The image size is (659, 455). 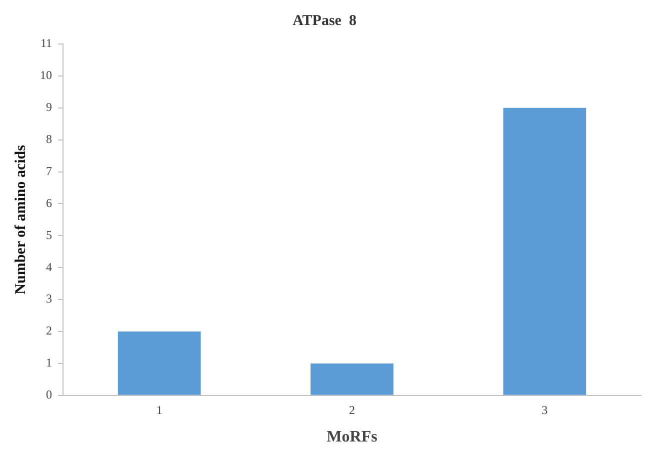 What do you see at coordinates (49, 331) in the screenshot?
I see `y-tick-label: 2` at bounding box center [49, 331].